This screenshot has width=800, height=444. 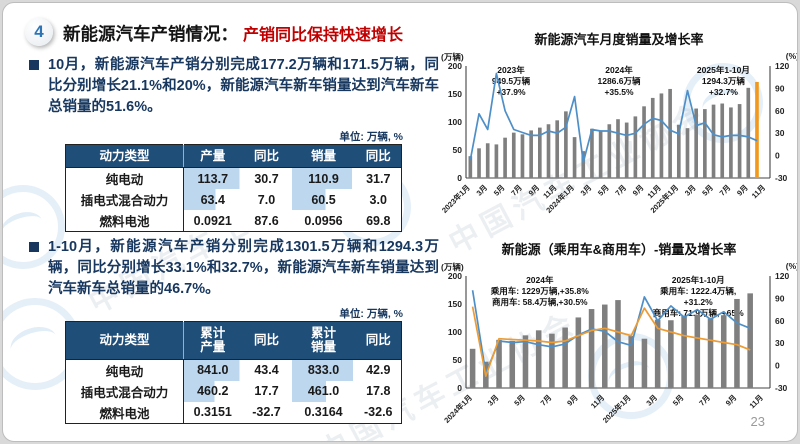 What do you see at coordinates (323, 220) in the screenshot?
I see `cell-value: 0.0956` at bounding box center [323, 220].